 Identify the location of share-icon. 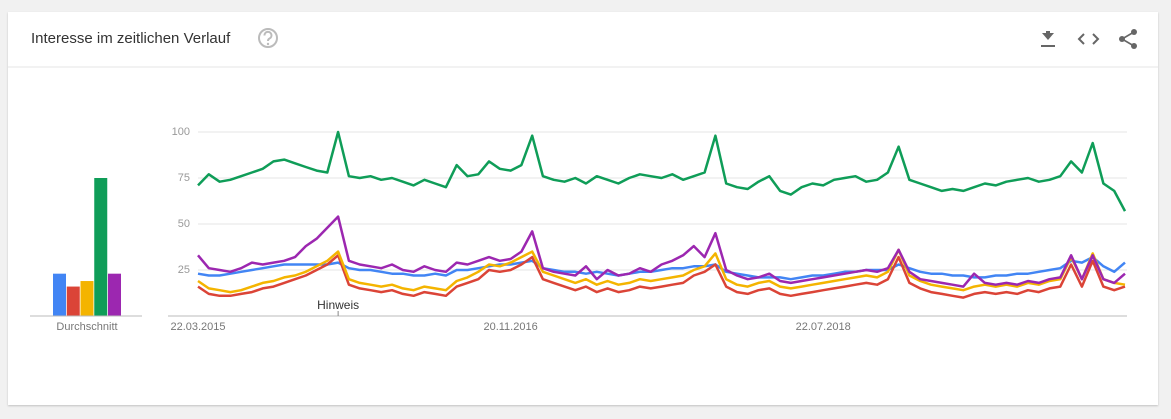
(1128, 39).